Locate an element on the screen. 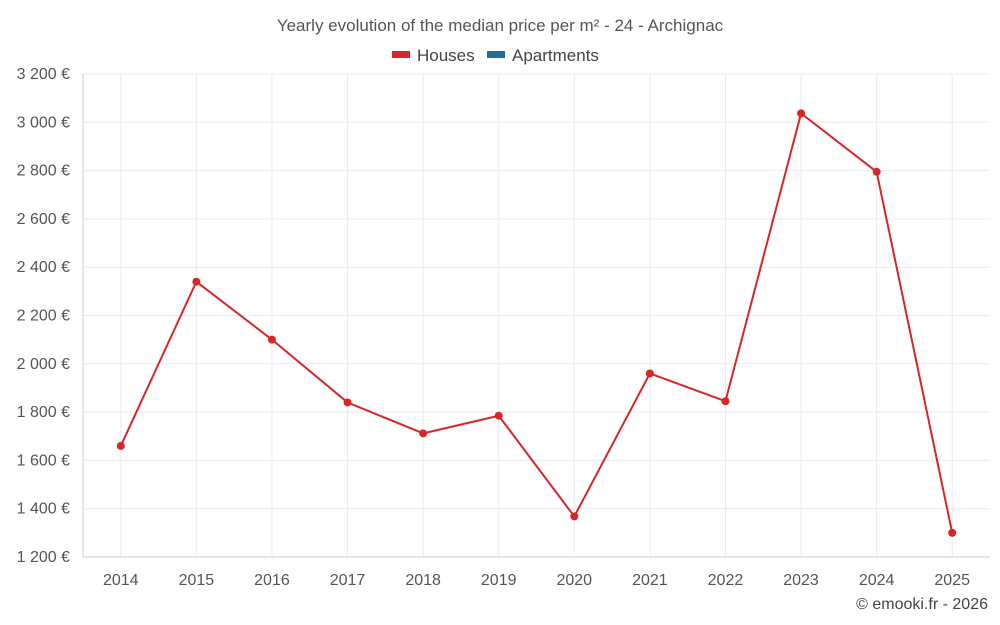 This screenshot has height=625, width=1000. y-tick-label: 2 600 € is located at coordinates (43, 219).